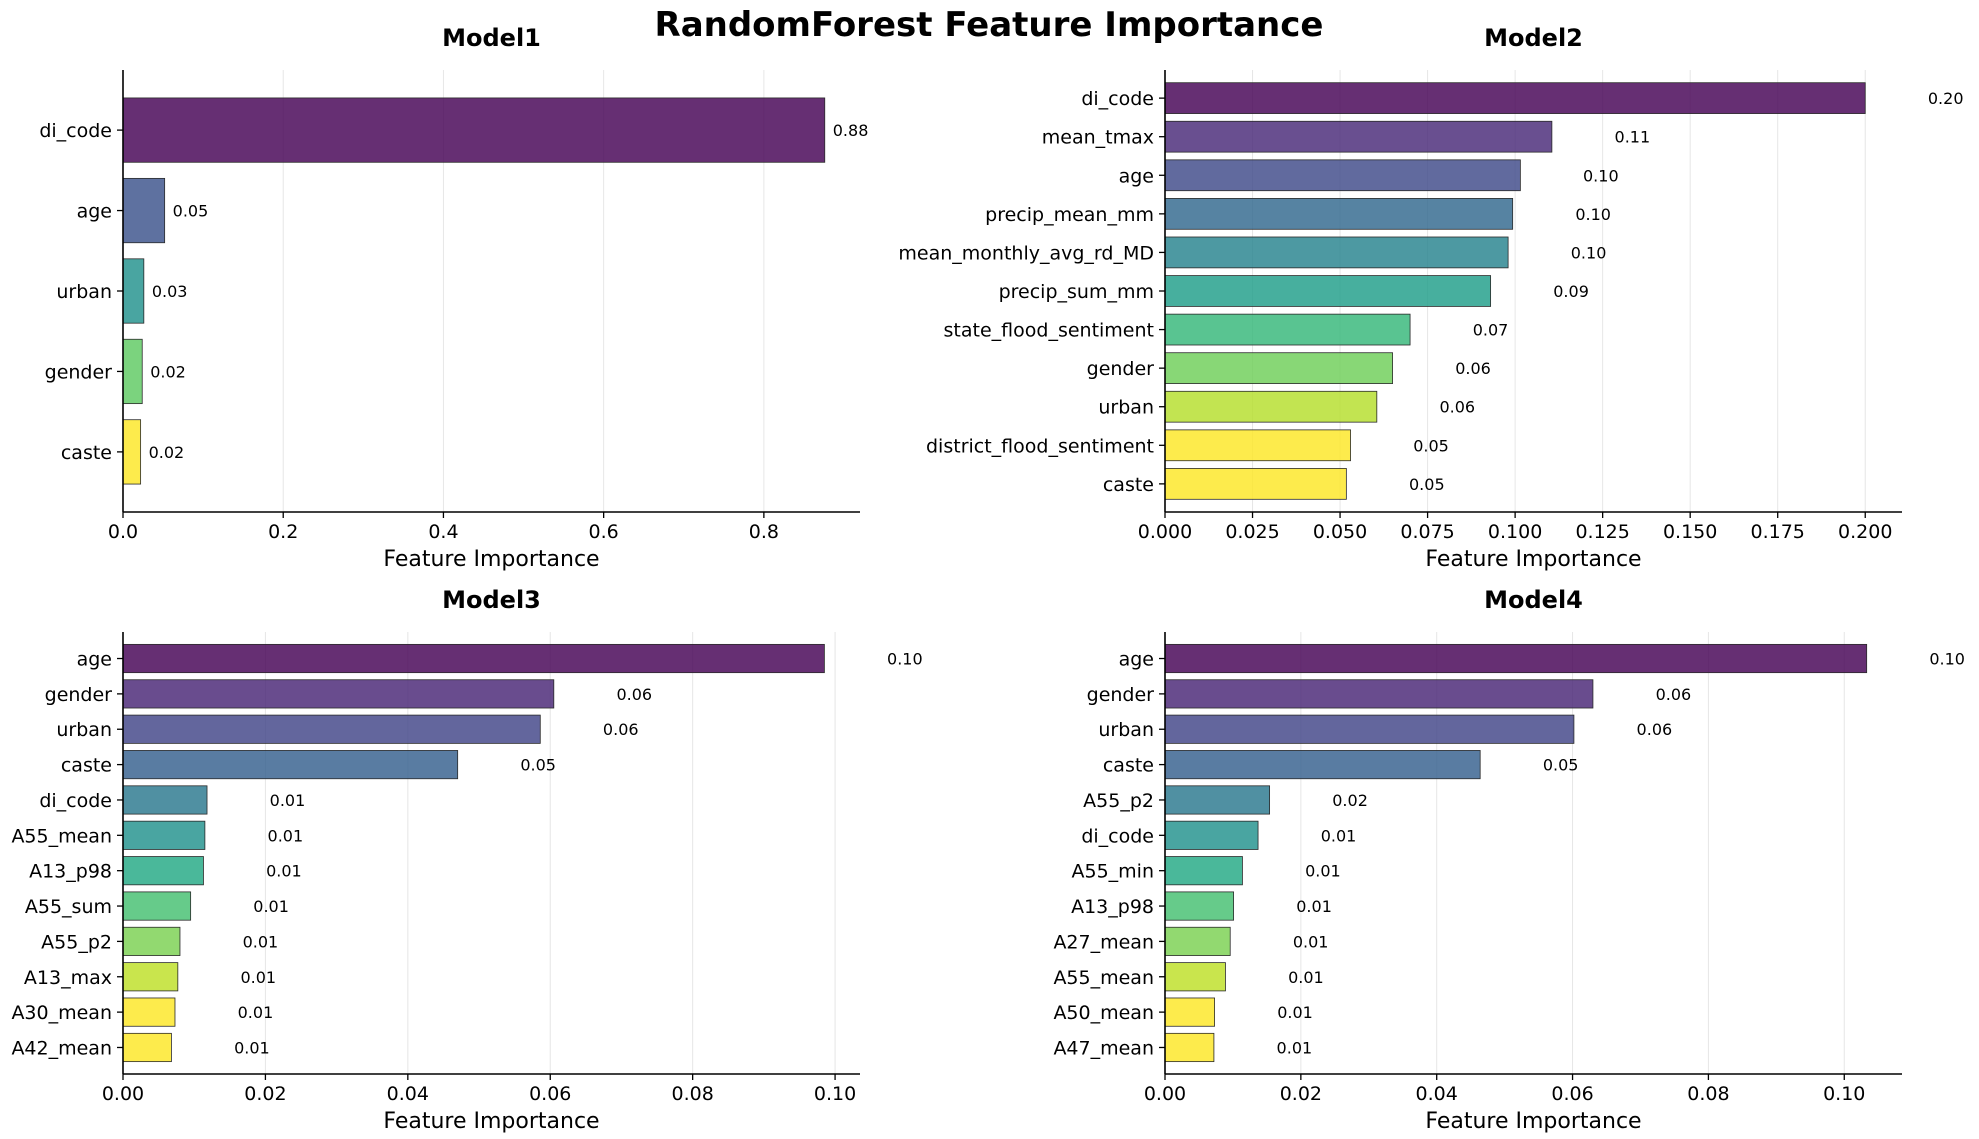  What do you see at coordinates (170, 291) in the screenshot?
I see `data-label: 0.03` at bounding box center [170, 291].